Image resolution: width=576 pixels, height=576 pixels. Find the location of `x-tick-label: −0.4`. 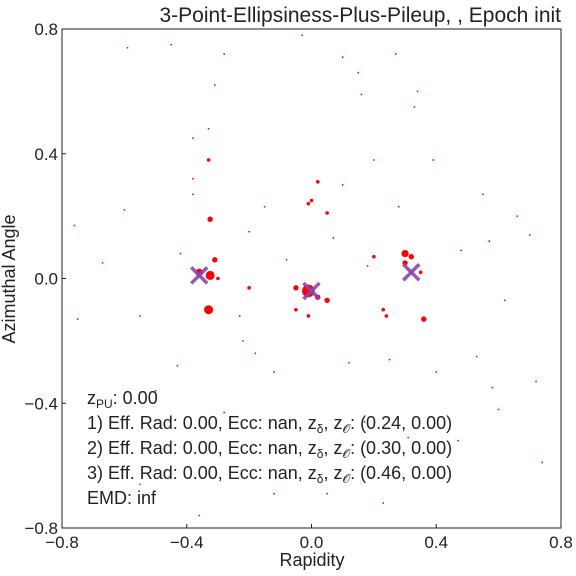

x-tick-label: −0.4 is located at coordinates (187, 542).